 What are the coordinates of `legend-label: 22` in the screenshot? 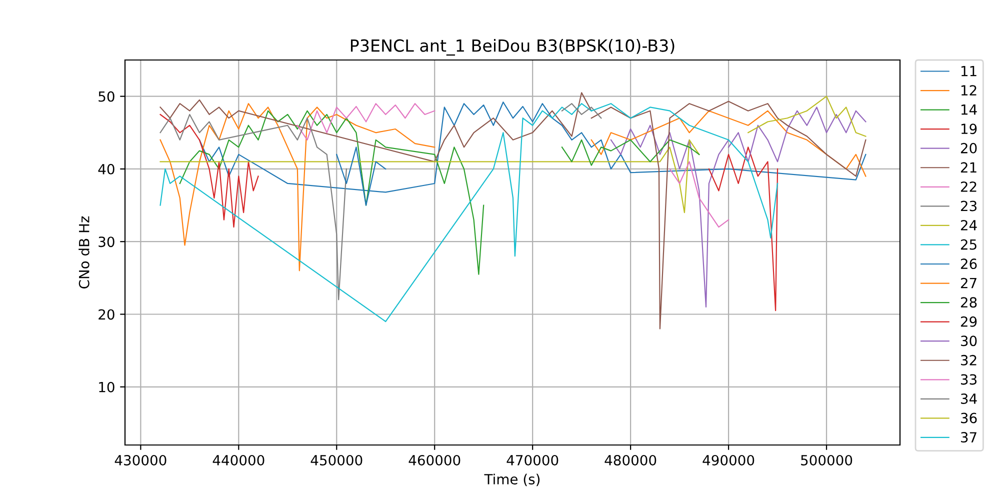 It's located at (968, 186).